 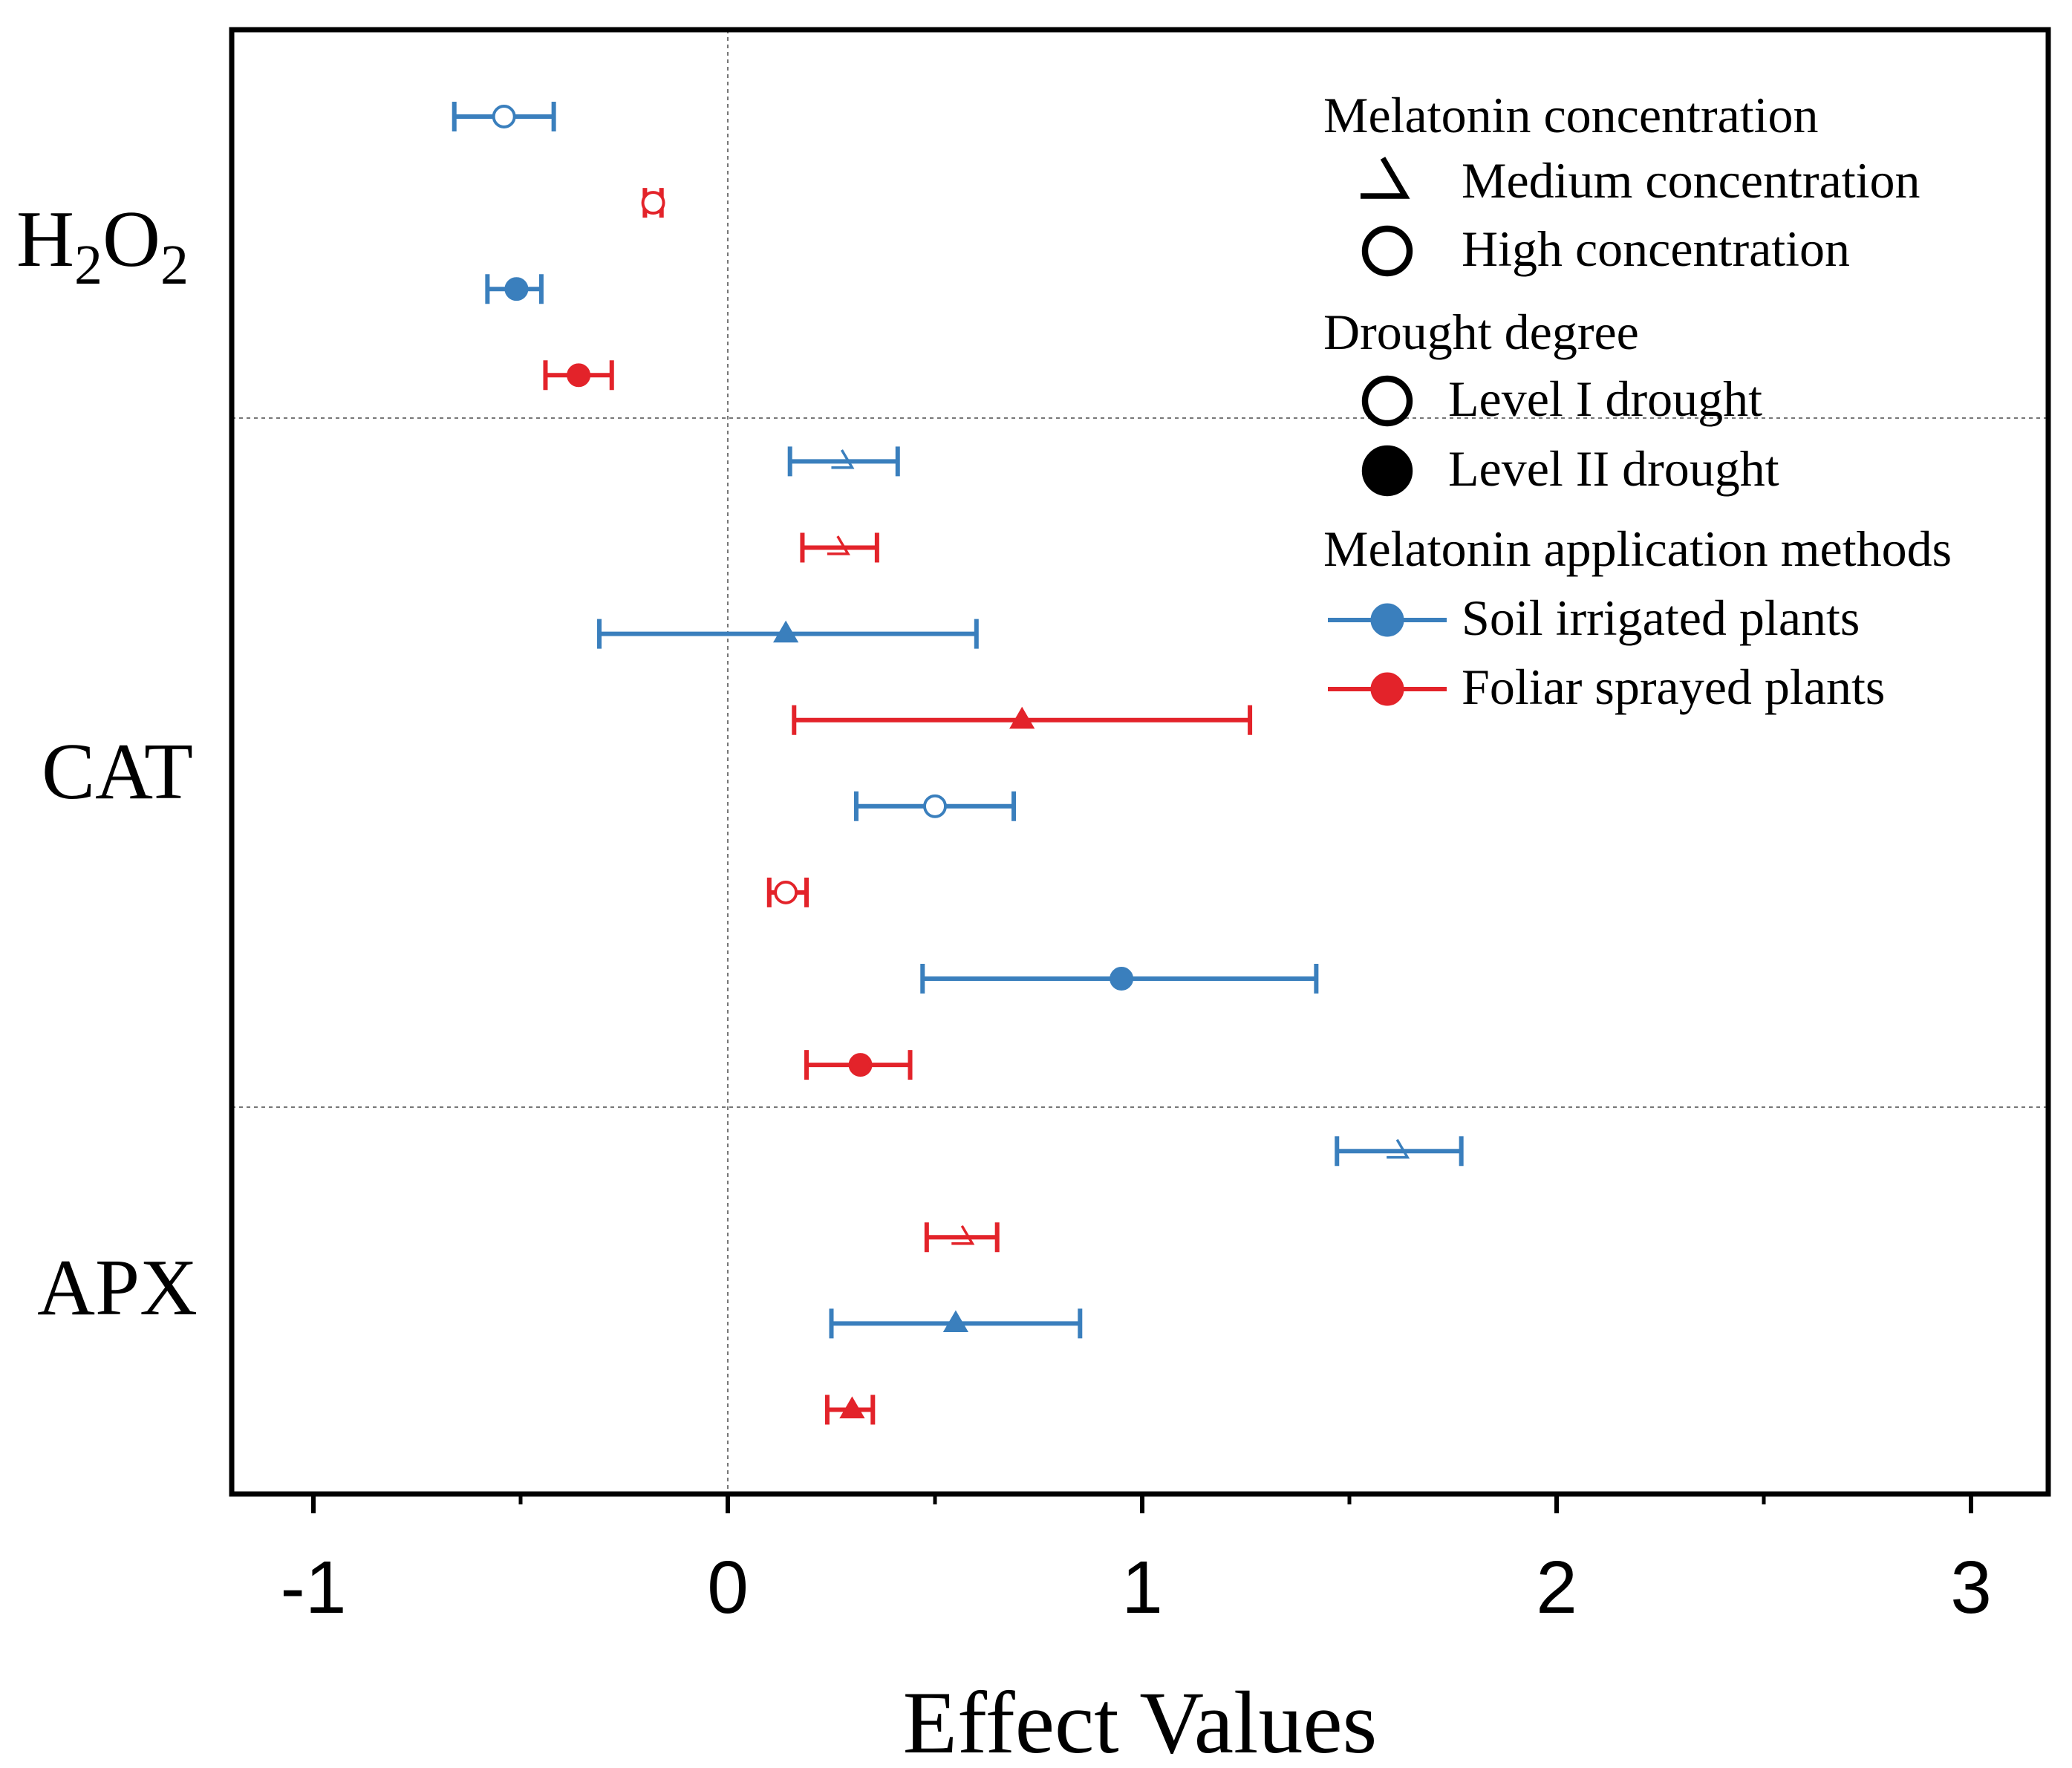 What do you see at coordinates (117, 1288) in the screenshot?
I see `group-label-apx: APX` at bounding box center [117, 1288].